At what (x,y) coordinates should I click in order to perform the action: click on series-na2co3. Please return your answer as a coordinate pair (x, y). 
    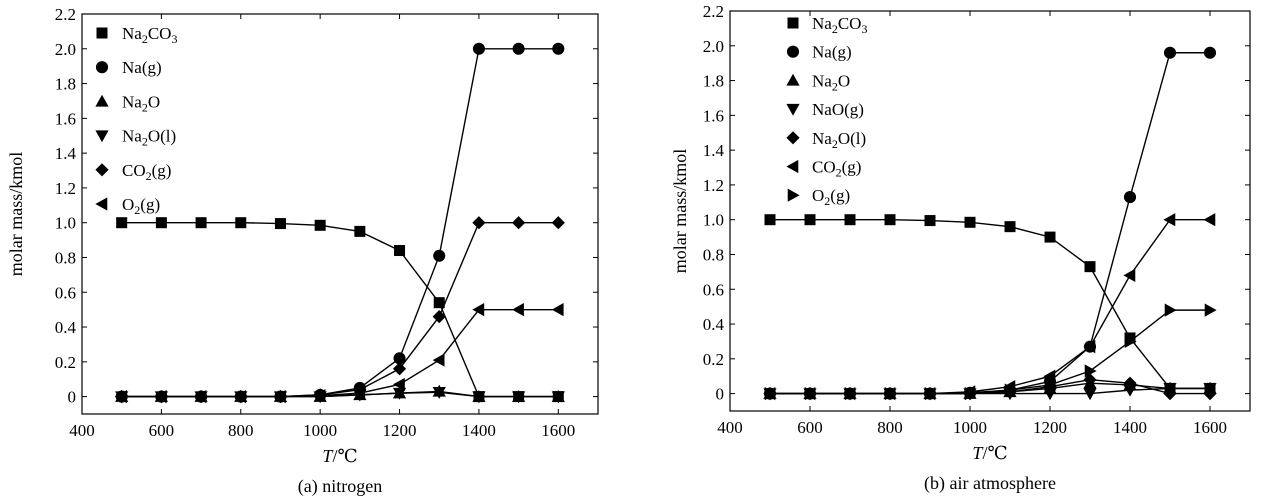
    Looking at the image, I should click on (990, 304).